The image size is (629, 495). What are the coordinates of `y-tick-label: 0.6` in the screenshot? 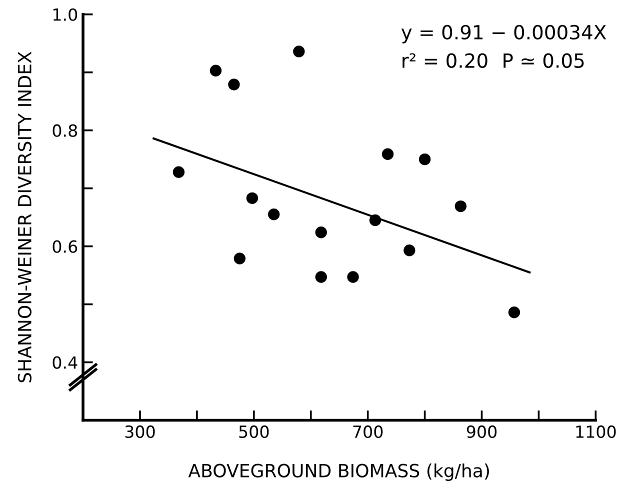 It's located at (65, 246).